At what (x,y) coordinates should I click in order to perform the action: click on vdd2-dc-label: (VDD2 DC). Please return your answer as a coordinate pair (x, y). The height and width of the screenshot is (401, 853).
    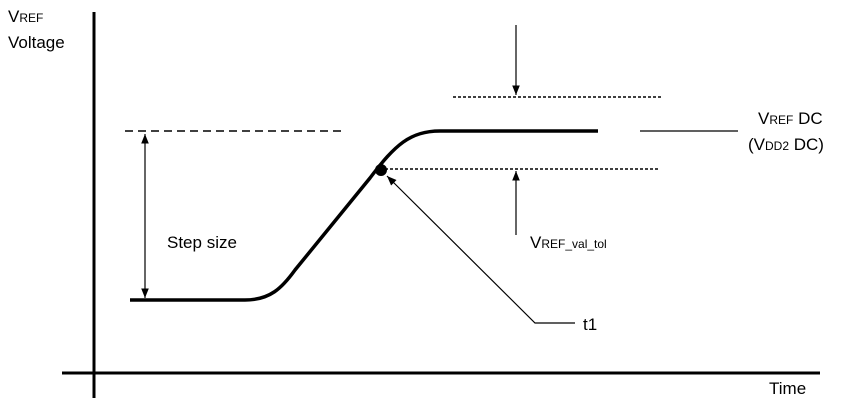
    Looking at the image, I should click on (786, 144).